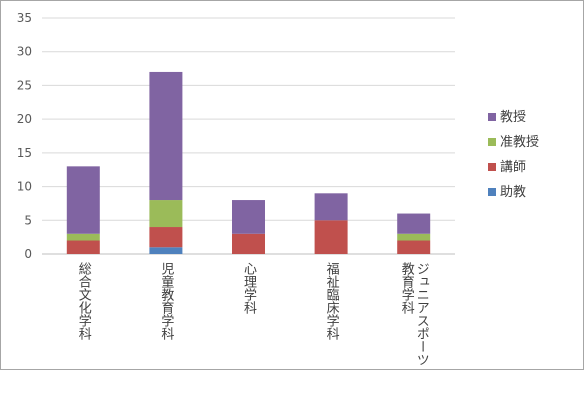 The width and height of the screenshot is (584, 400). Describe the element at coordinates (24, 187) in the screenshot. I see `y-tick-label: 10` at that location.